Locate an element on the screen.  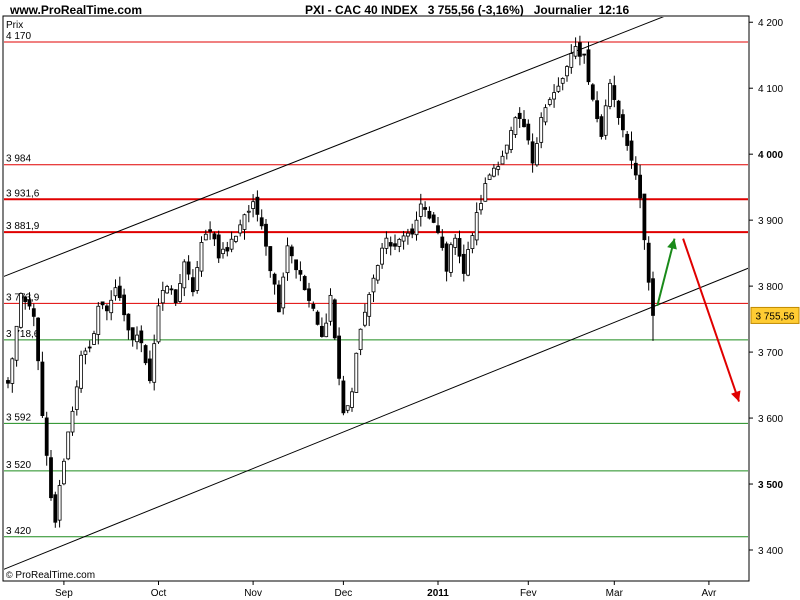
y-tick-label: 3 500 is located at coordinates (770, 485).